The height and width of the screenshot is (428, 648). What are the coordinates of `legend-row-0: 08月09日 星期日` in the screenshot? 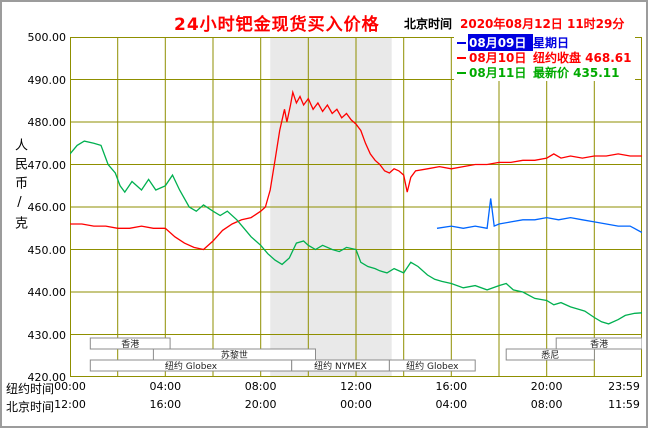 It's located at (544, 42).